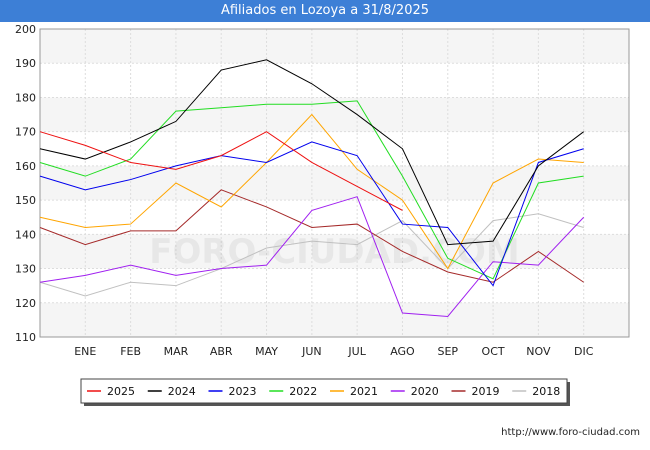 This screenshot has width=650, height=450. Describe the element at coordinates (324, 391) in the screenshot. I see `legend-box` at that location.